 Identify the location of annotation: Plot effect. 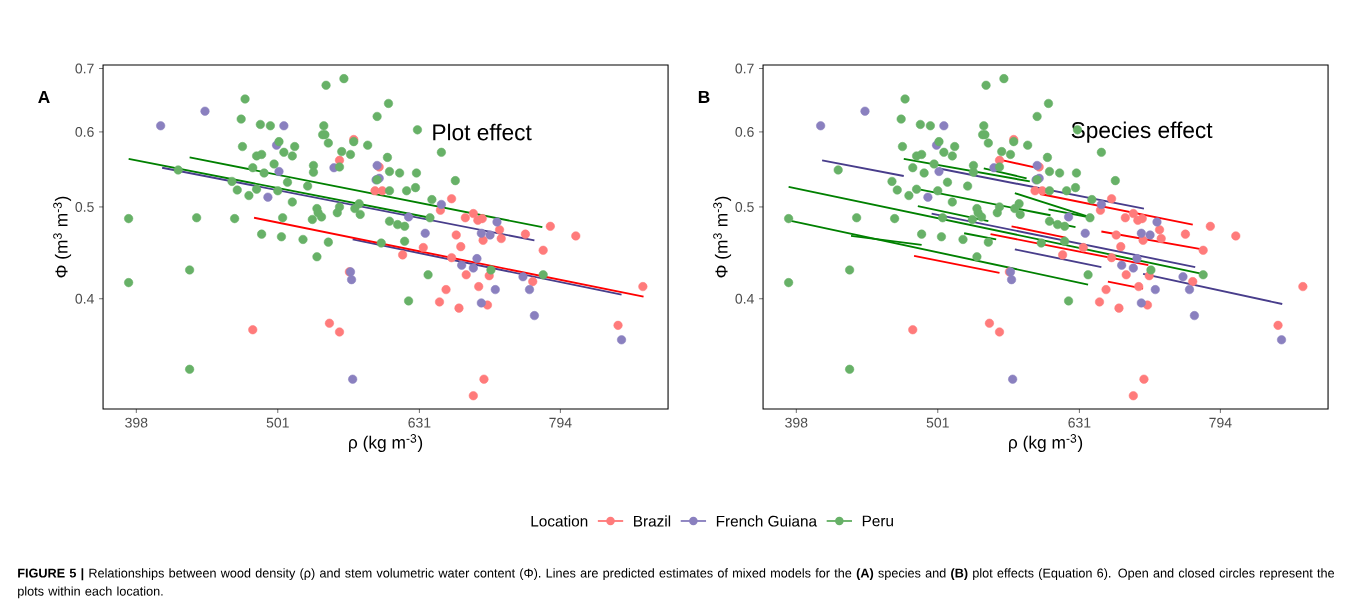
(482, 132).